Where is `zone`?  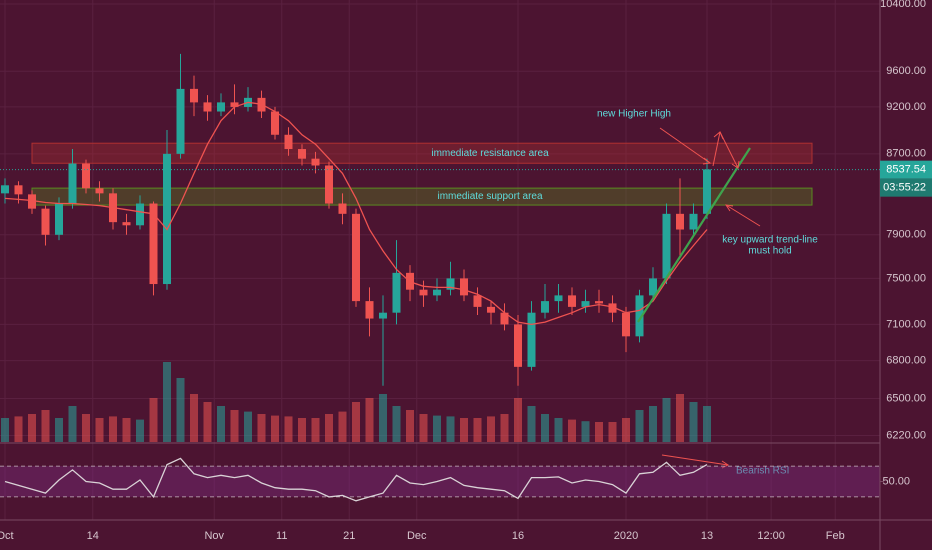
zone is located at coordinates (422, 153).